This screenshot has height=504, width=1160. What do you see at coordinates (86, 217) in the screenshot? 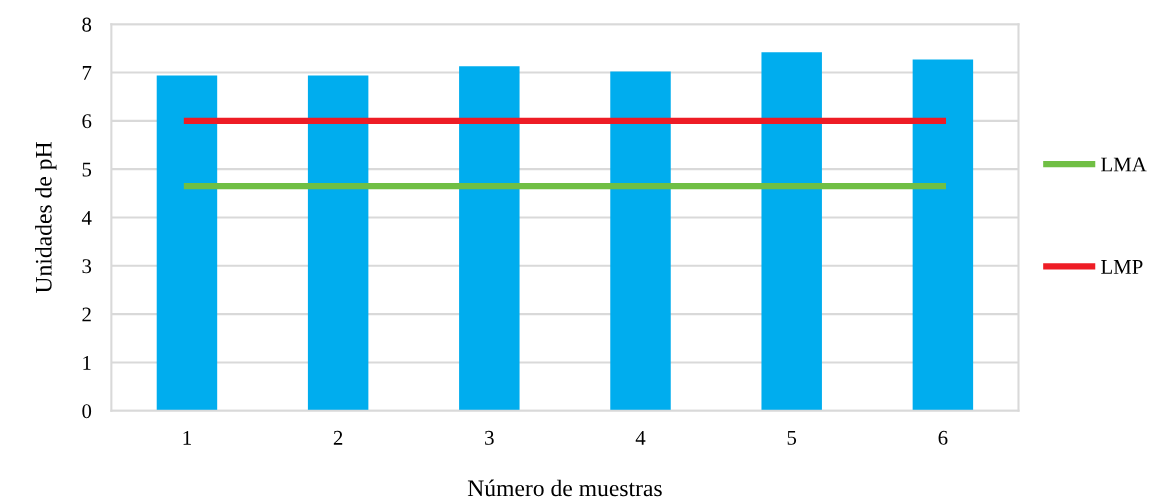
I see `y-tick-label: 4` at bounding box center [86, 217].